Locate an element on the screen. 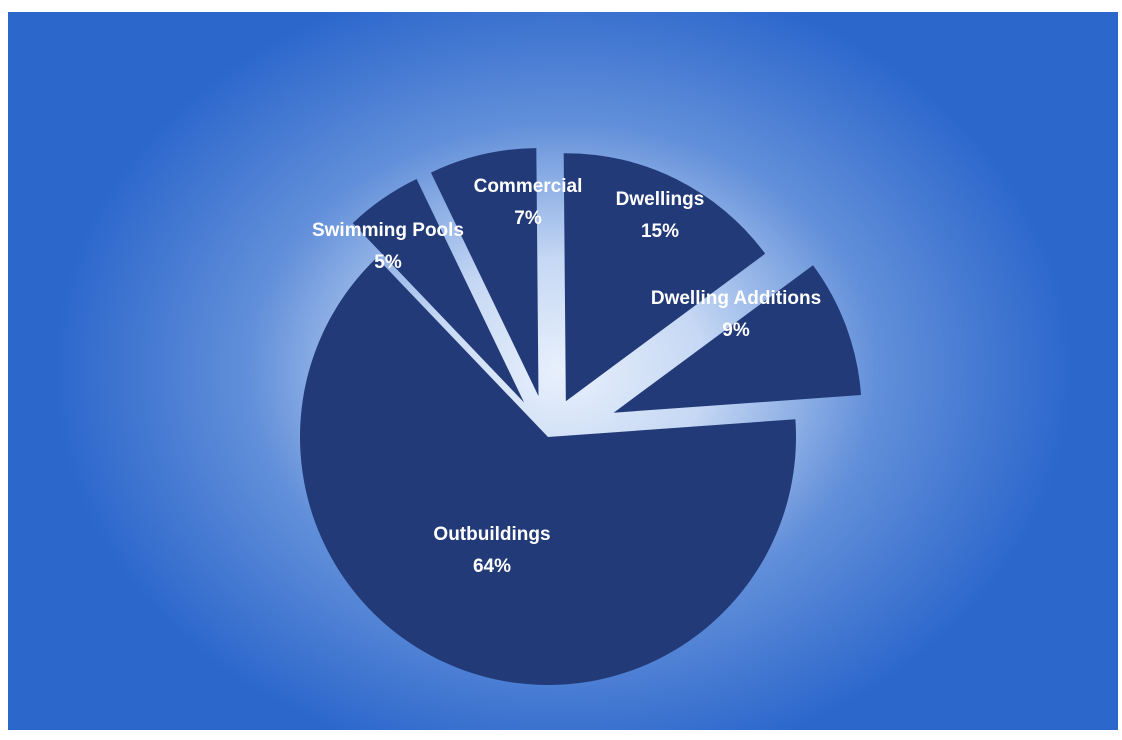 Image resolution: width=1122 pixels, height=740 pixels. pie-slice-dwelling-additions is located at coordinates (737, 339).